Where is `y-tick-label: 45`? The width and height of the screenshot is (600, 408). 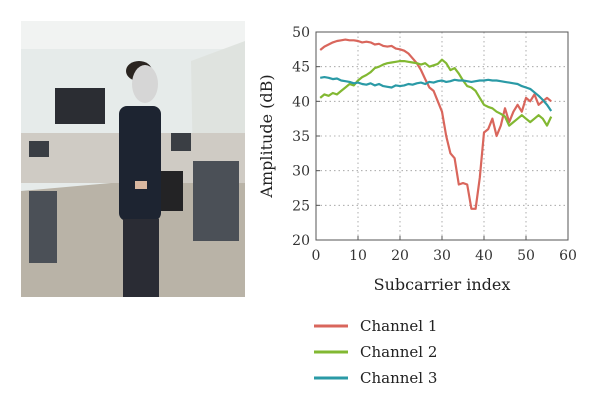 y-tick-label: 45 is located at coordinates (301, 68).